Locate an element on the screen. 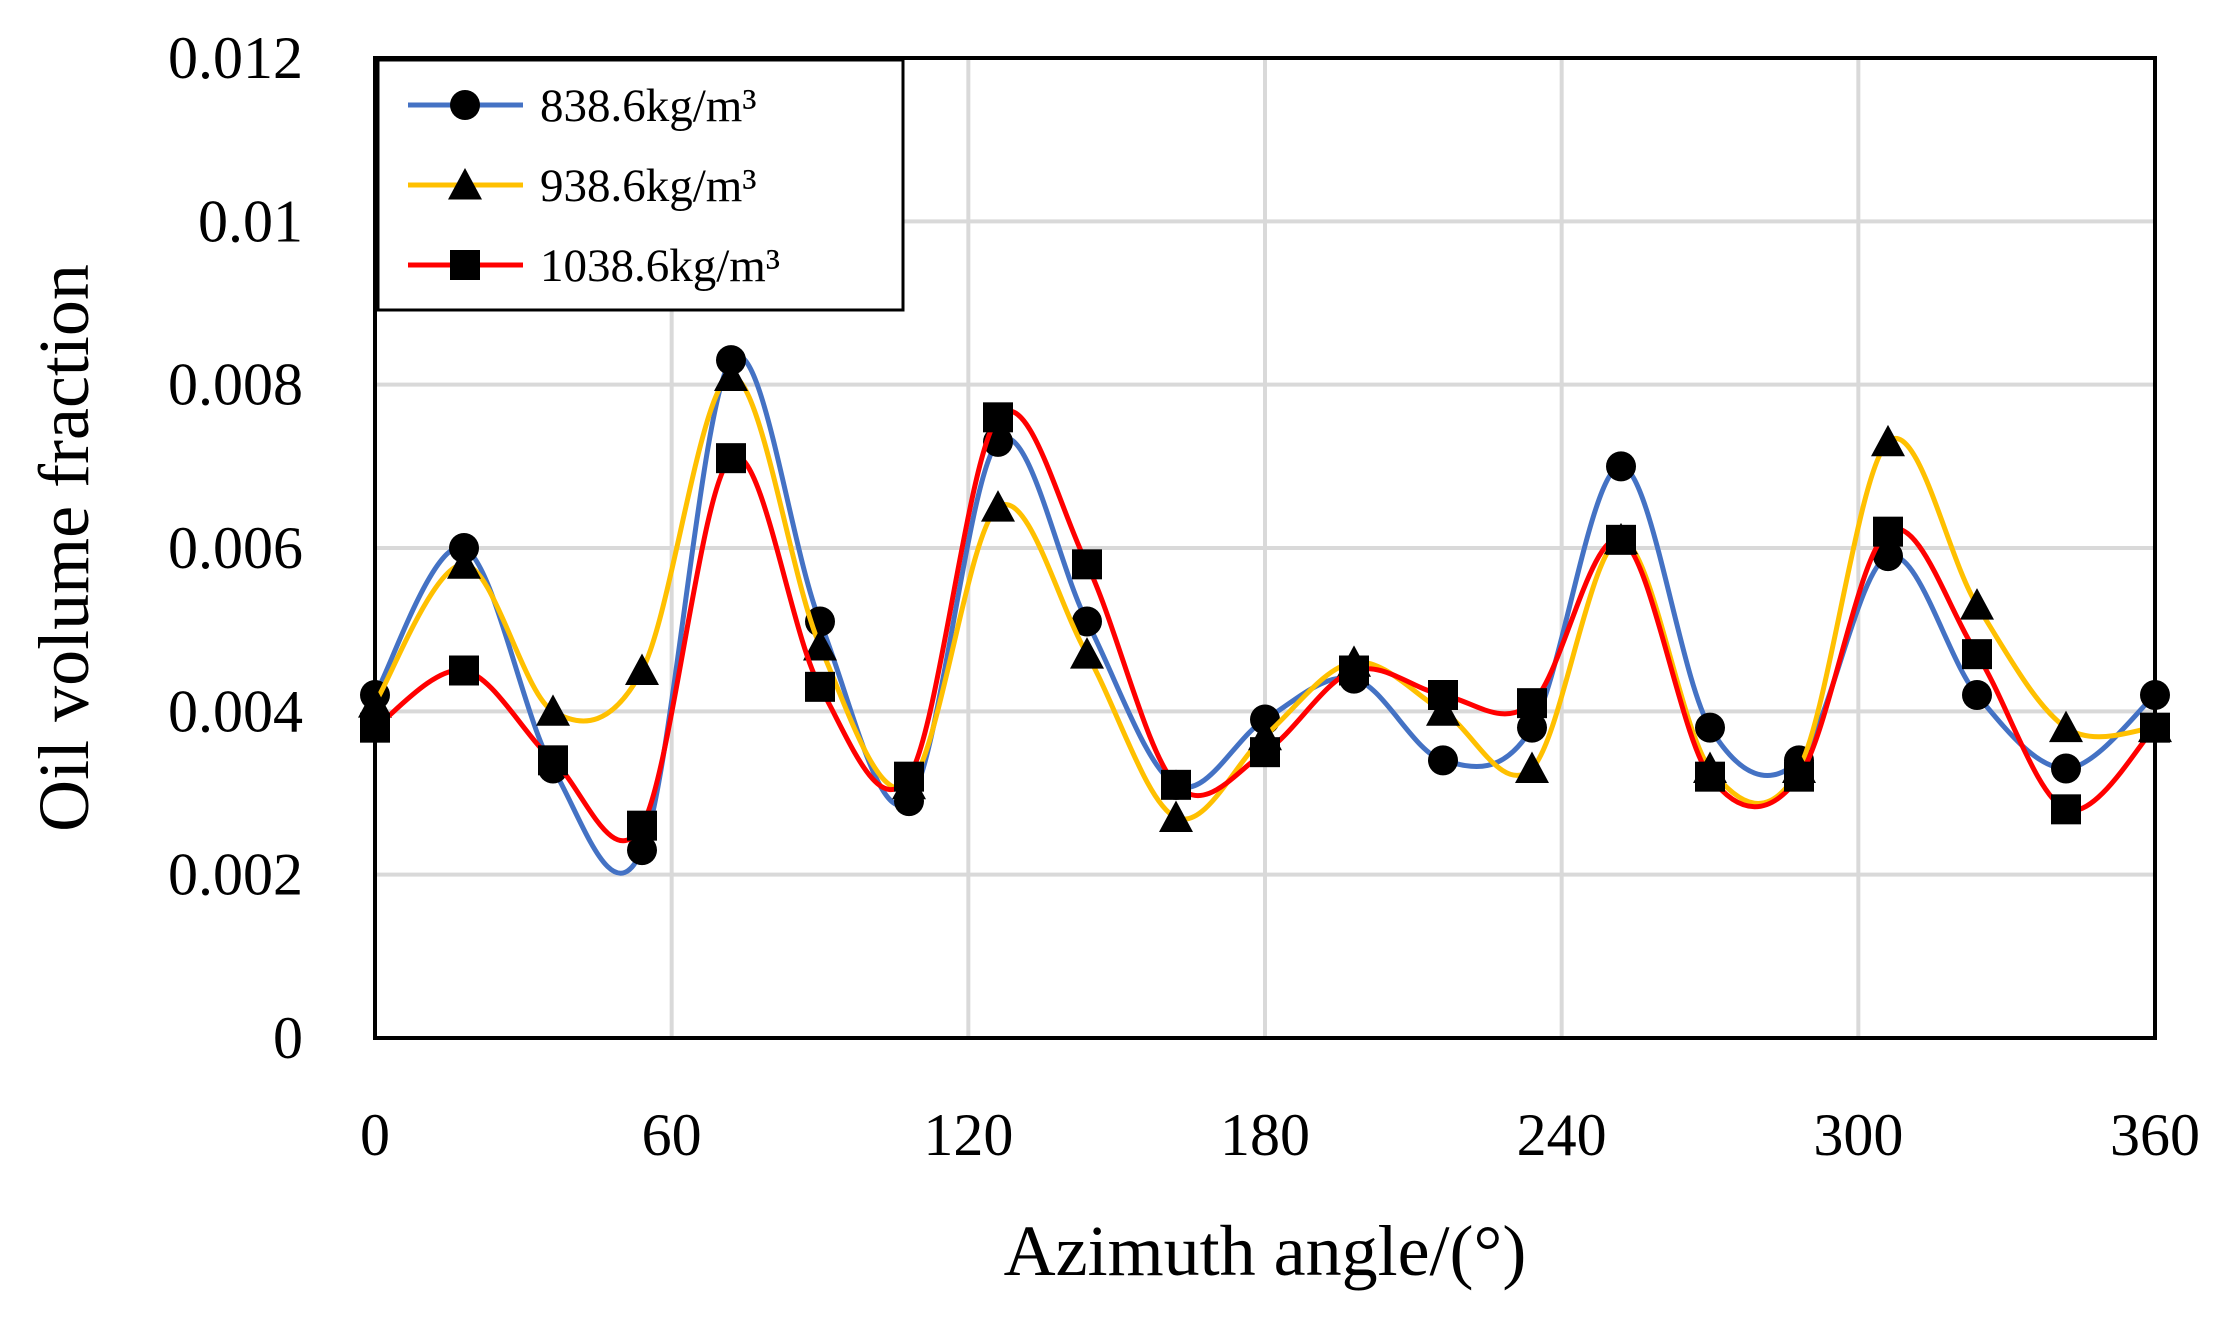 The width and height of the screenshot is (2218, 1320). x-tick-label: 240 is located at coordinates (1562, 1135).